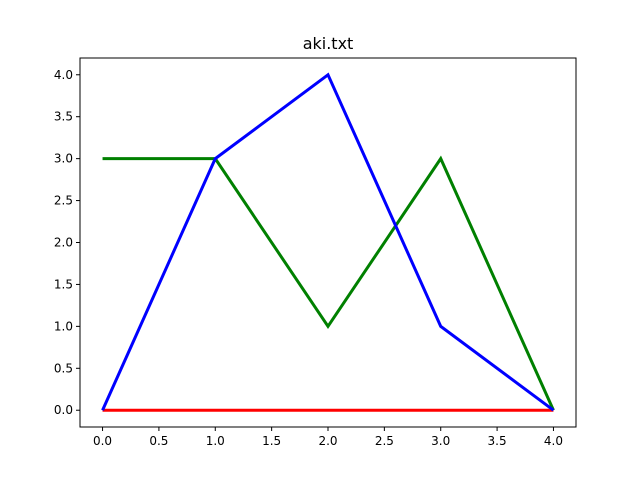 Image resolution: width=640 pixels, height=480 pixels. Describe the element at coordinates (63, 410) in the screenshot. I see `y-tick-label: 0.0` at that location.